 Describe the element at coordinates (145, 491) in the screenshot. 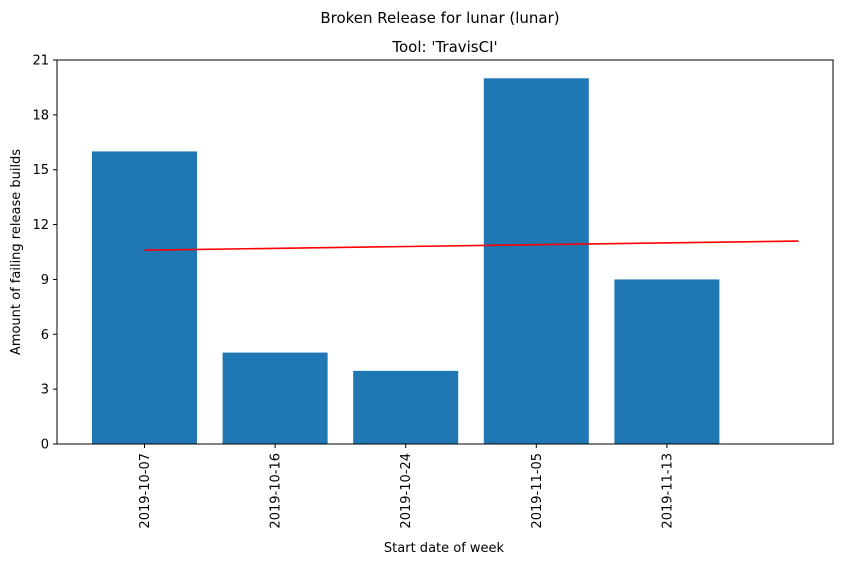

I see `x-tick-label: 2019-10-07` at that location.